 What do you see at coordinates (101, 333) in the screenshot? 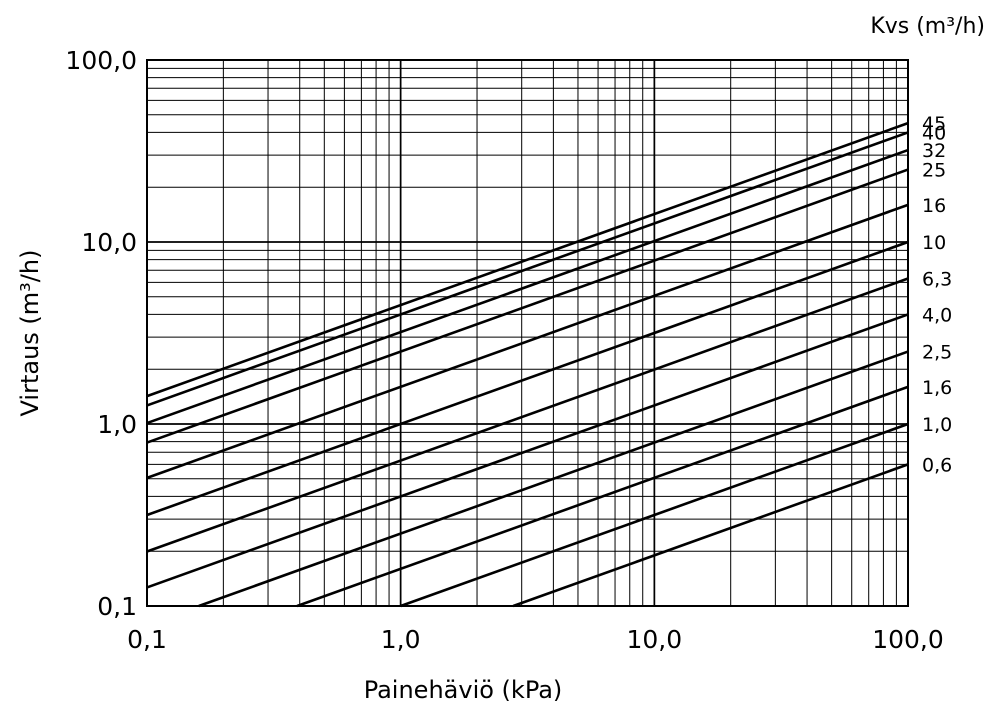
I see `y-tick-labels: 0,1 1,0 10,0 100,0` at bounding box center [101, 333].